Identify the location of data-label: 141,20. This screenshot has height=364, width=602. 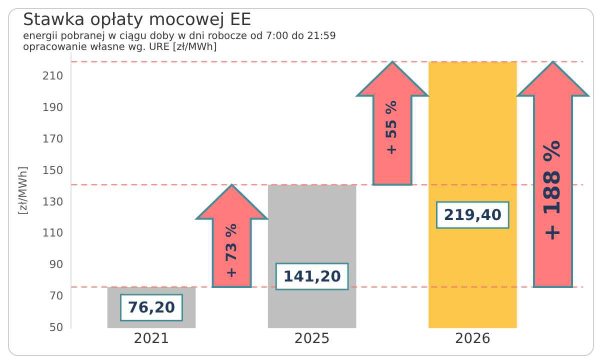
(312, 276).